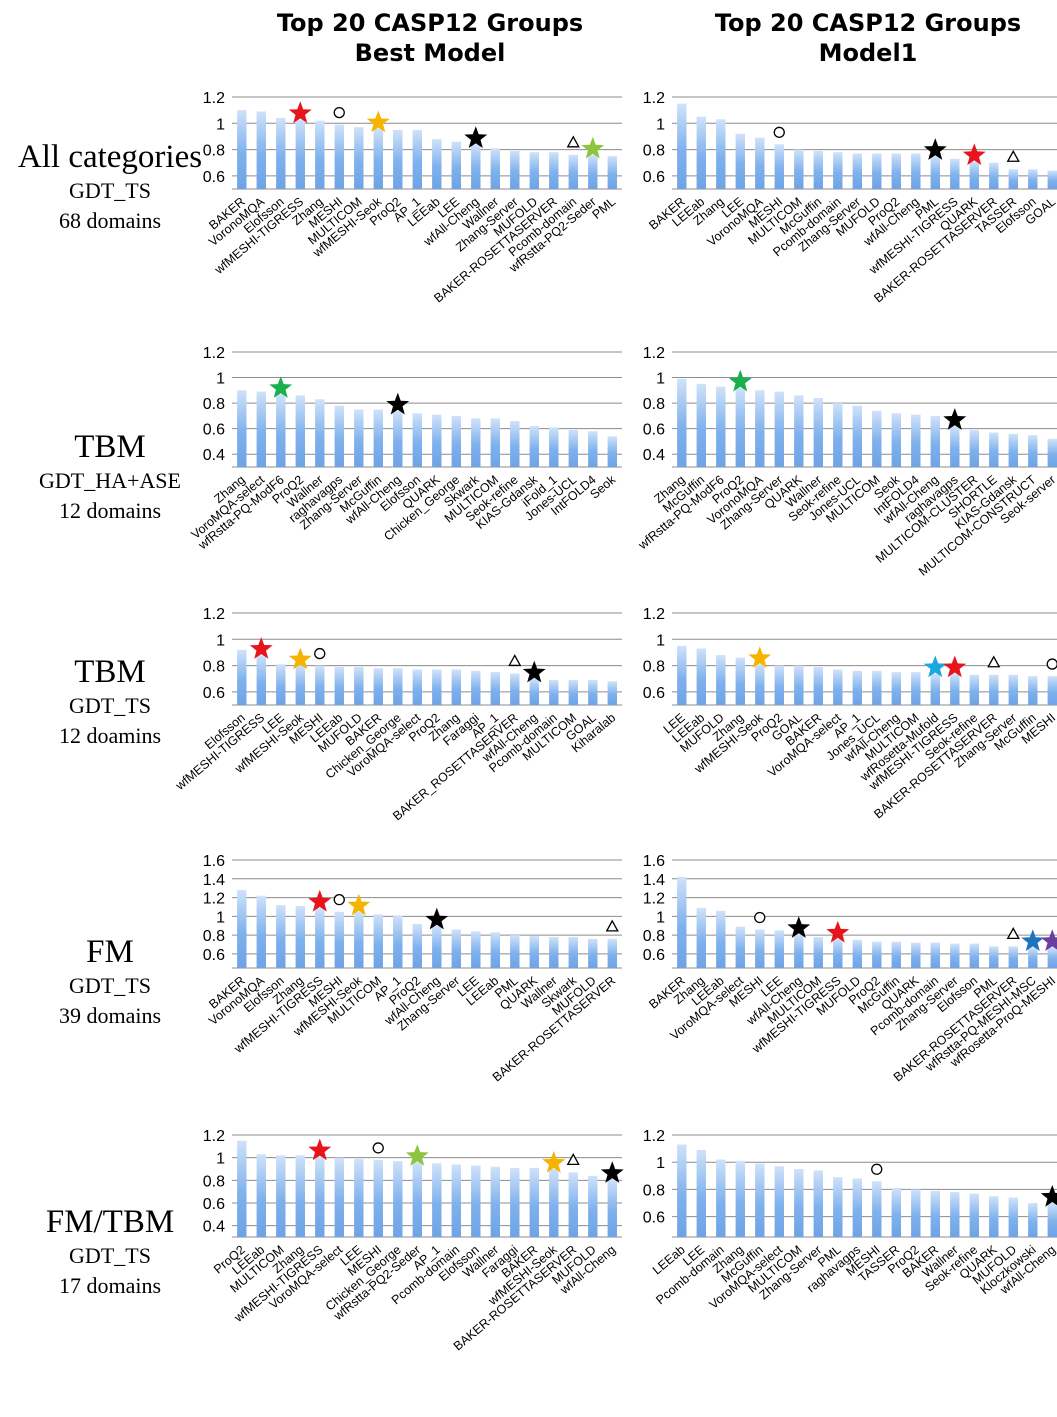  Describe the element at coordinates (378, 121) in the screenshot. I see `orange-star-marker` at that location.